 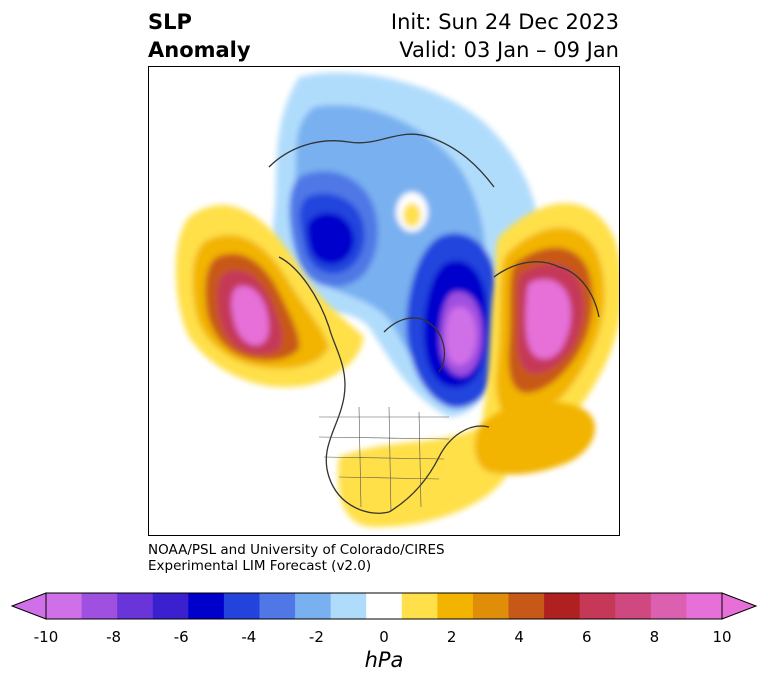 What do you see at coordinates (587, 637) in the screenshot?
I see `colorbar-tick-label: 6` at bounding box center [587, 637].